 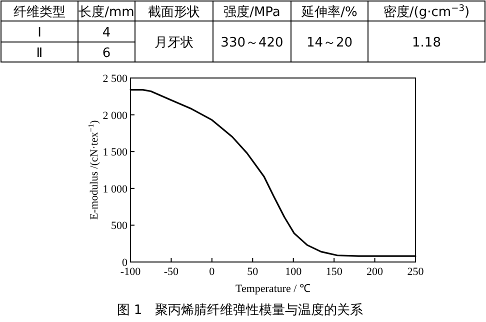 I want to click on y-tick-label: 2 500, so click(x=115, y=79).